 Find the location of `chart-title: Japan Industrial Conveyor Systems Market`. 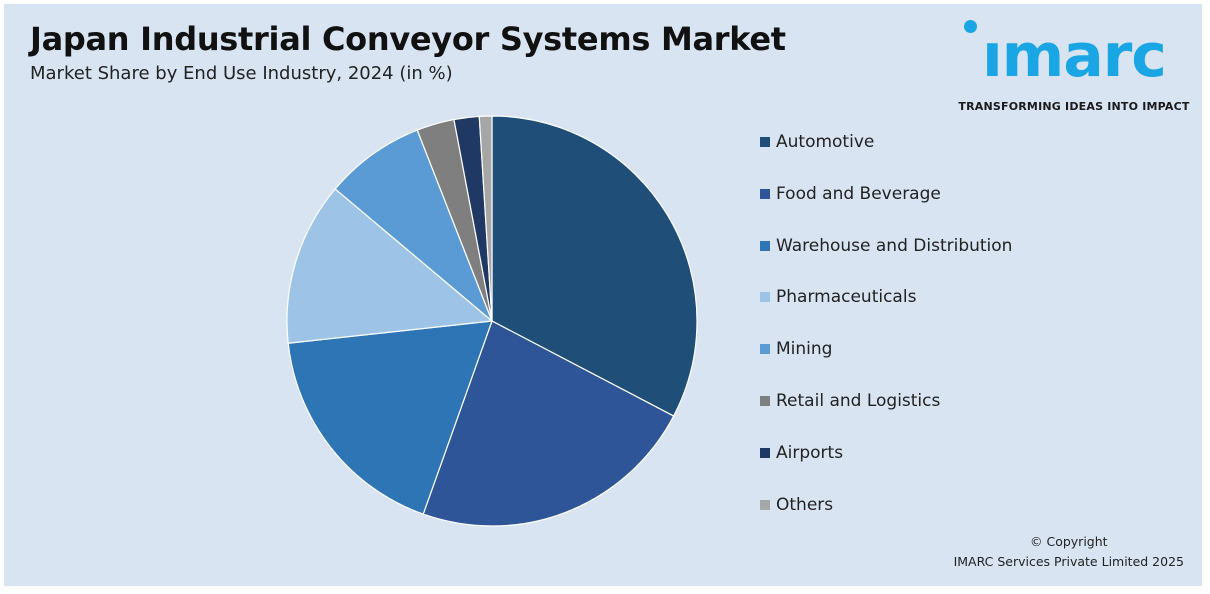

chart-title: Japan Industrial Conveyor Systems Market is located at coordinates (408, 39).